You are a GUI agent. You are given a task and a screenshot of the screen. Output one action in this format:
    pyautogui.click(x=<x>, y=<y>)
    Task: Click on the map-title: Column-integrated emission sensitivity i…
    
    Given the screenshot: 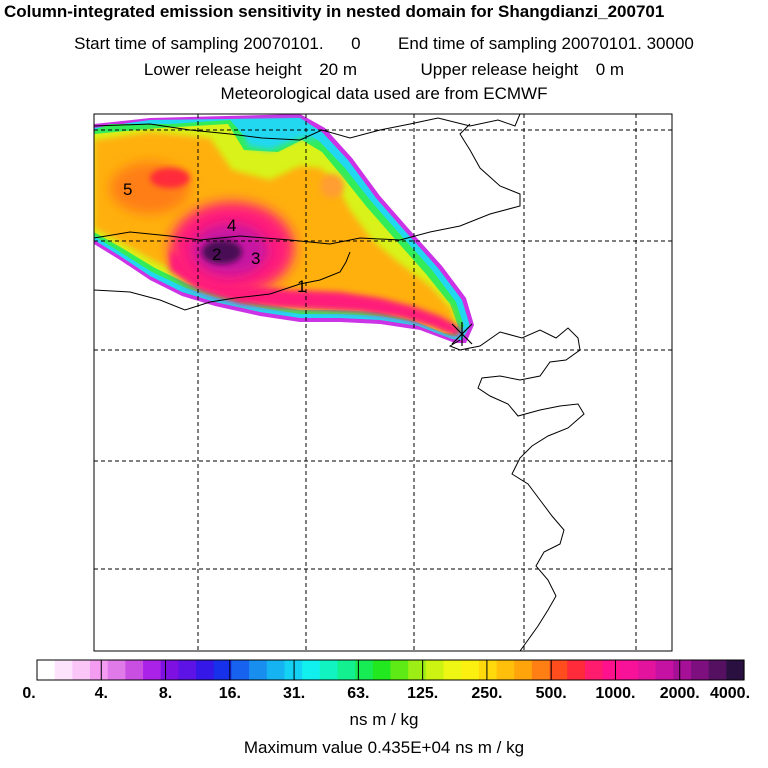 What is the action you would take?
    pyautogui.click(x=334, y=11)
    